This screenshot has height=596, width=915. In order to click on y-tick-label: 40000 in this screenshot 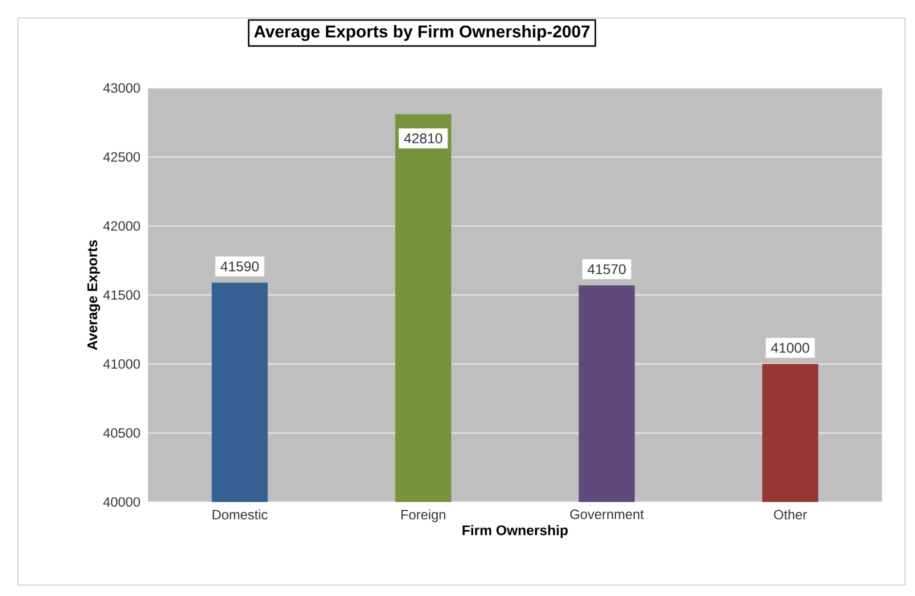, I will do `click(121, 502)`.